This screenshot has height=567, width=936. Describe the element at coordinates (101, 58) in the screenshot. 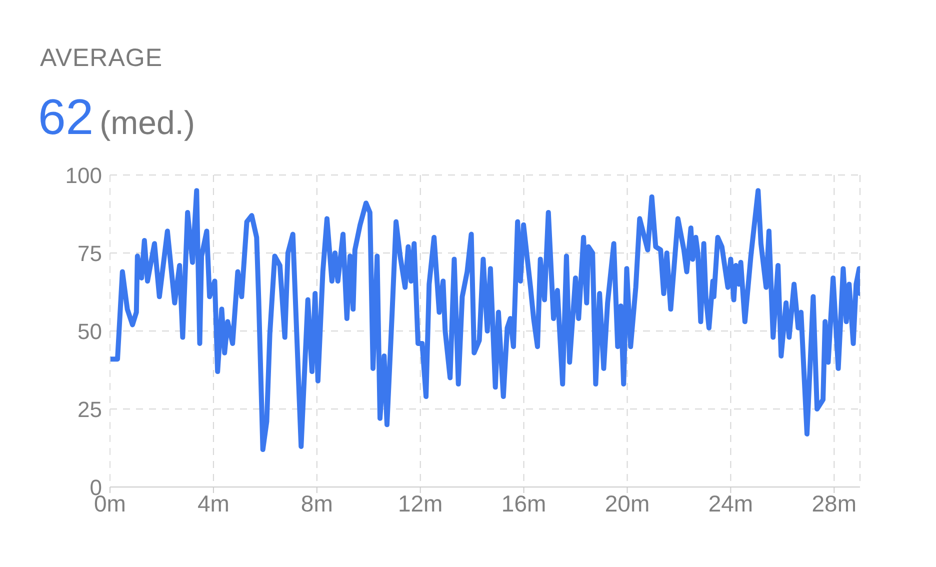

I see `chart-title: AVERAGE` at that location.